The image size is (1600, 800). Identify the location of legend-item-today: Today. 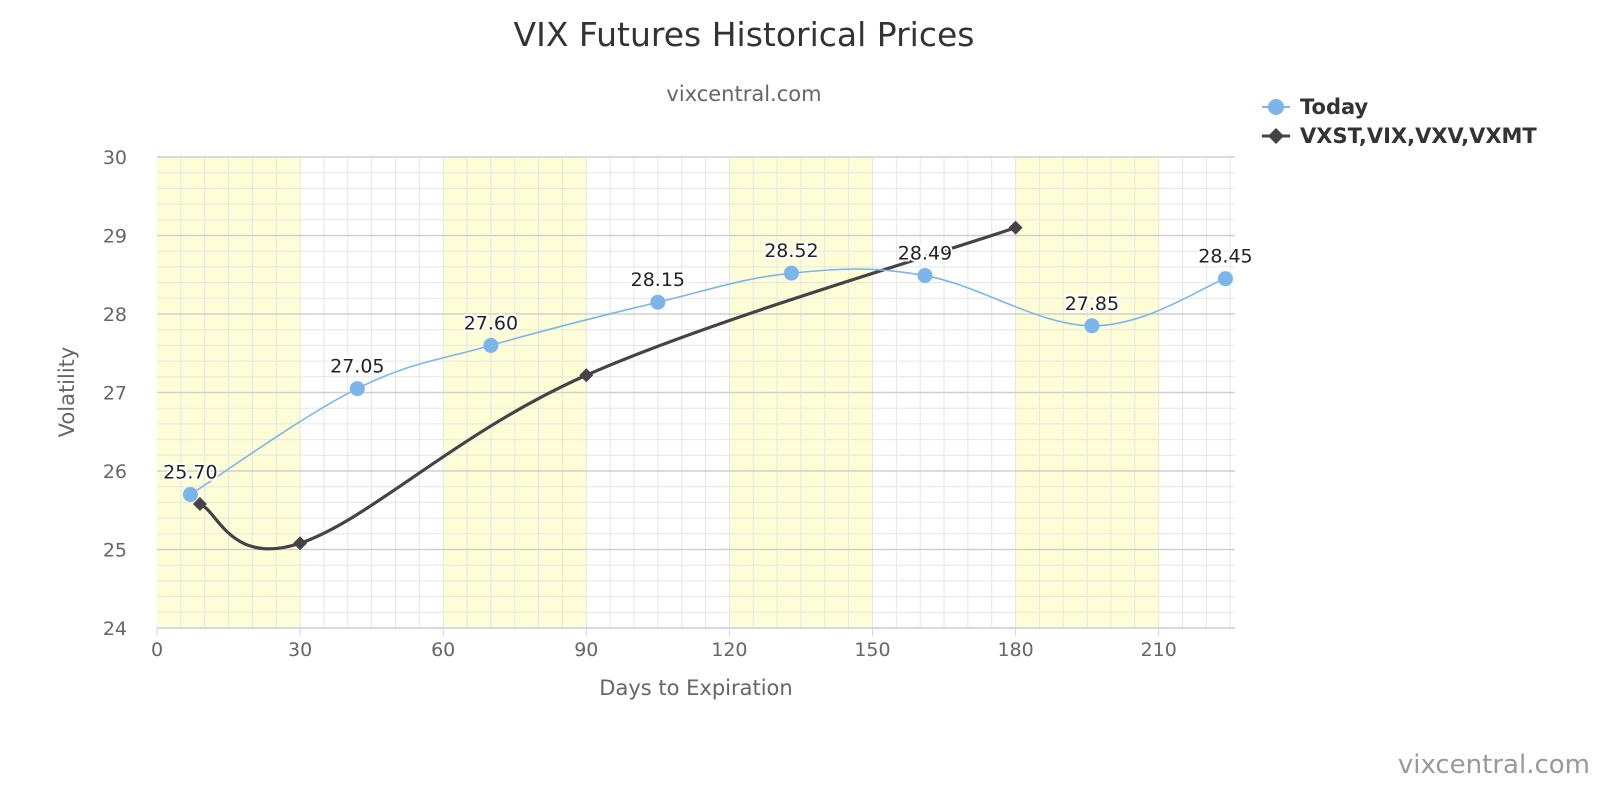
(1315, 107).